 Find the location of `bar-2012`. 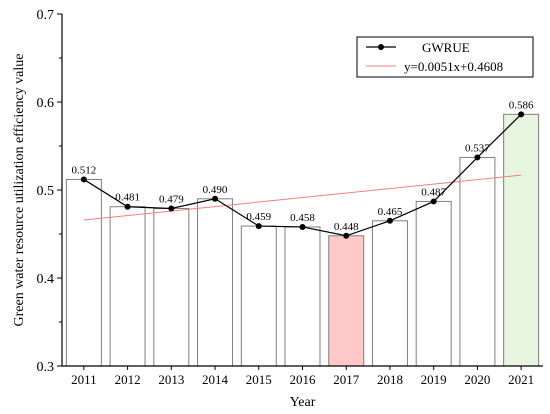

bar-2012 is located at coordinates (127, 286).